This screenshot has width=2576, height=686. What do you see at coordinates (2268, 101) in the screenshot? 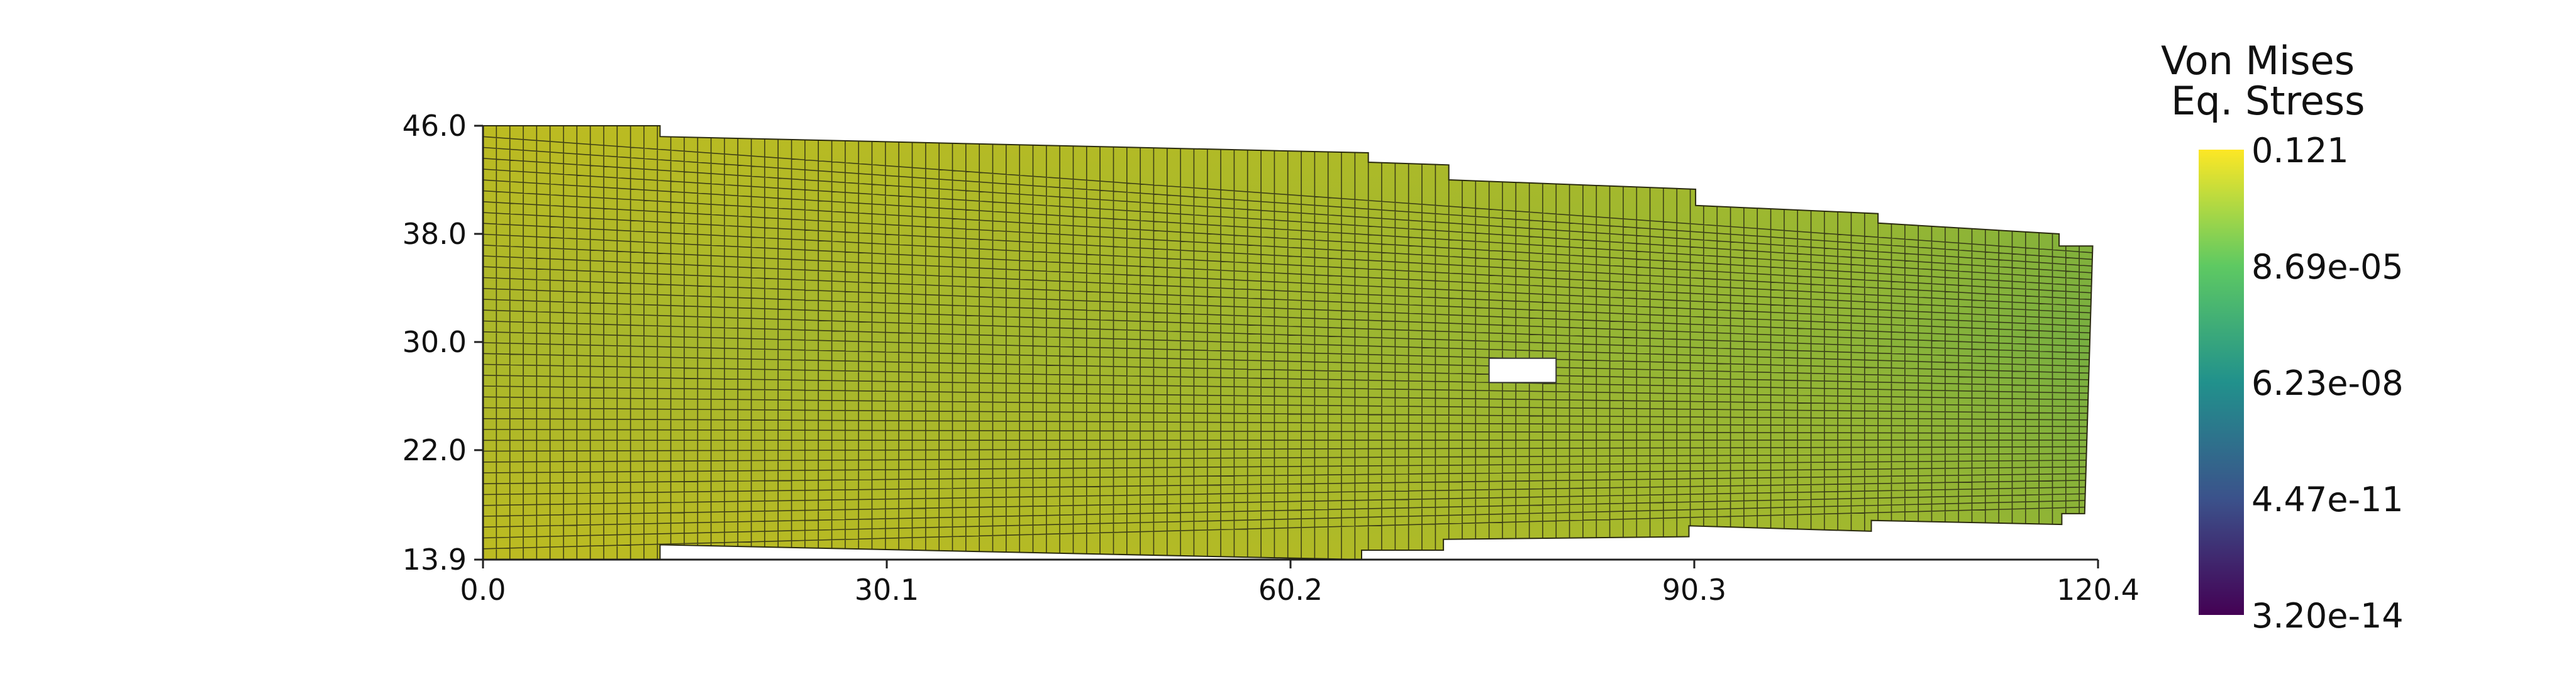
I see `colorbar-title-line-2: Eq. Stress` at bounding box center [2268, 101].